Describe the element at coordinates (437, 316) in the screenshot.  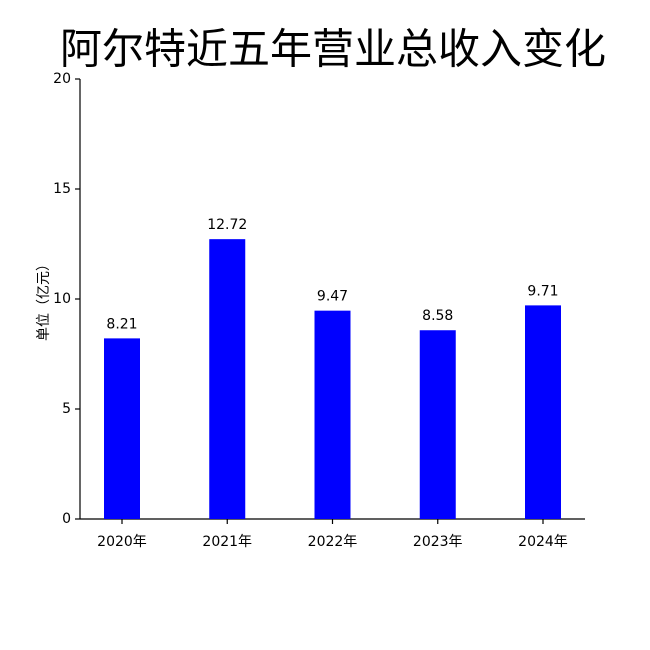
I see `value-label: 8.58` at that location.